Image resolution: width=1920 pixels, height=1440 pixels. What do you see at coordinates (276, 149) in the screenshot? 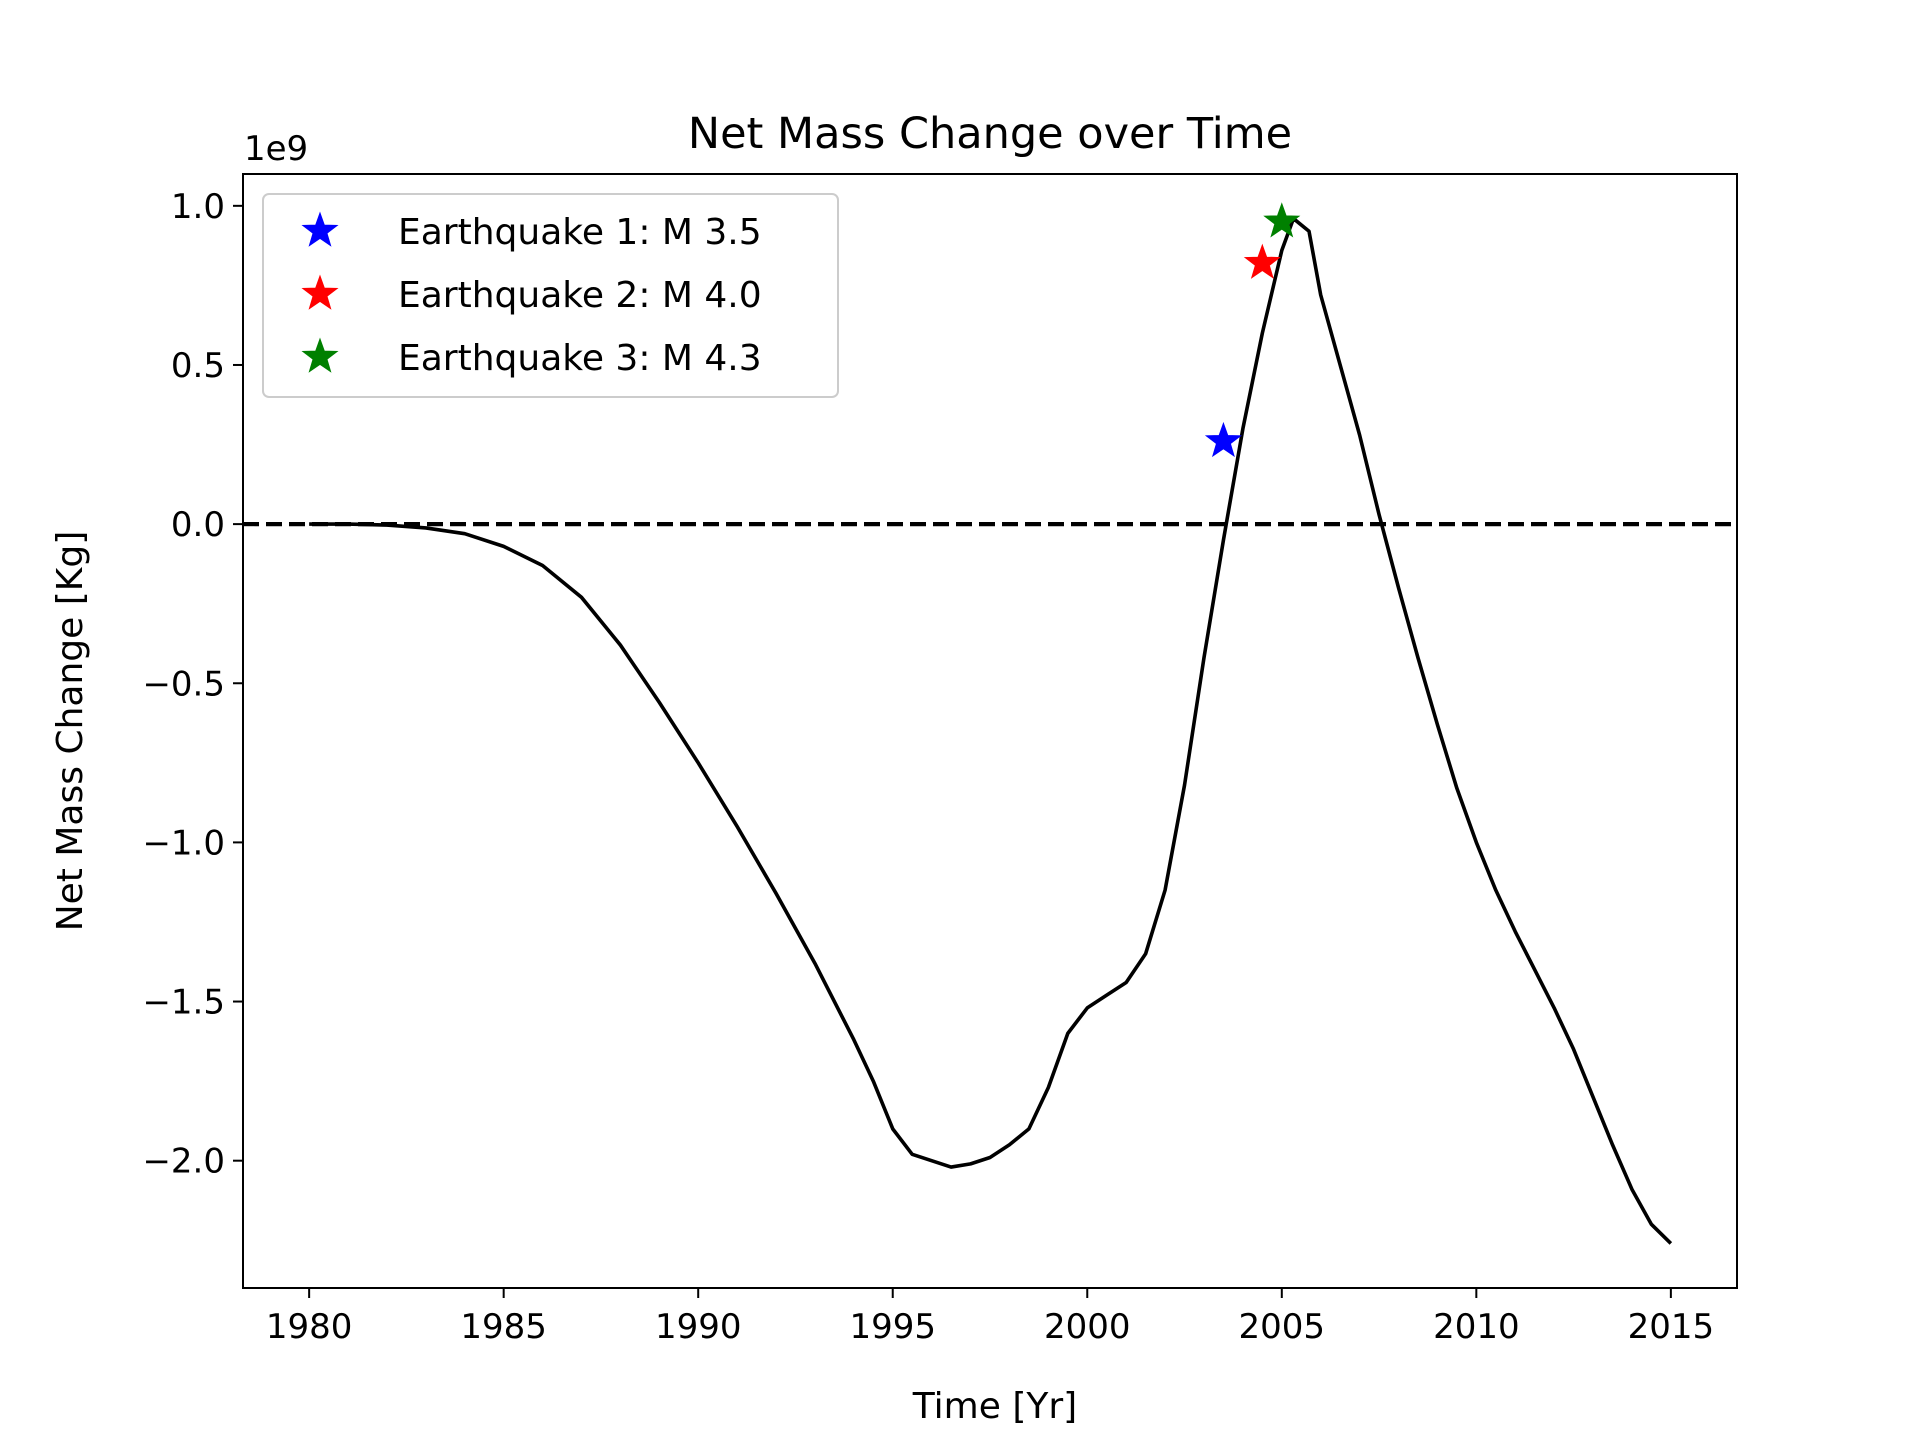
I see `y-offset-label: 1e9` at bounding box center [276, 149].